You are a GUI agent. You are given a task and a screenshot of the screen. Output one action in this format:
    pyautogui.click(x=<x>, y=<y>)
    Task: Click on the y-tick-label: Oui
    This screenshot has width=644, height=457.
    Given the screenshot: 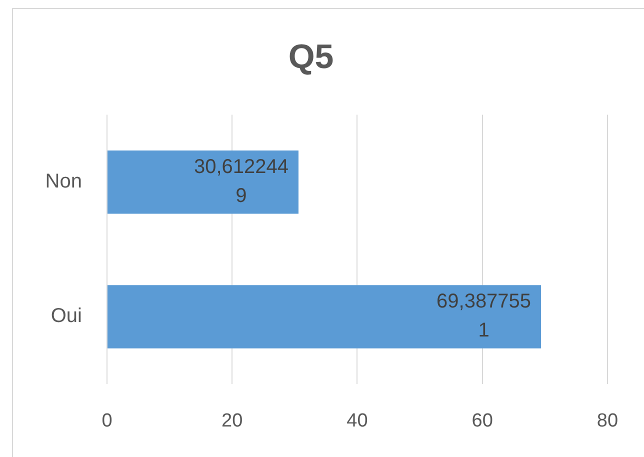 What is the action you would take?
    pyautogui.click(x=66, y=316)
    